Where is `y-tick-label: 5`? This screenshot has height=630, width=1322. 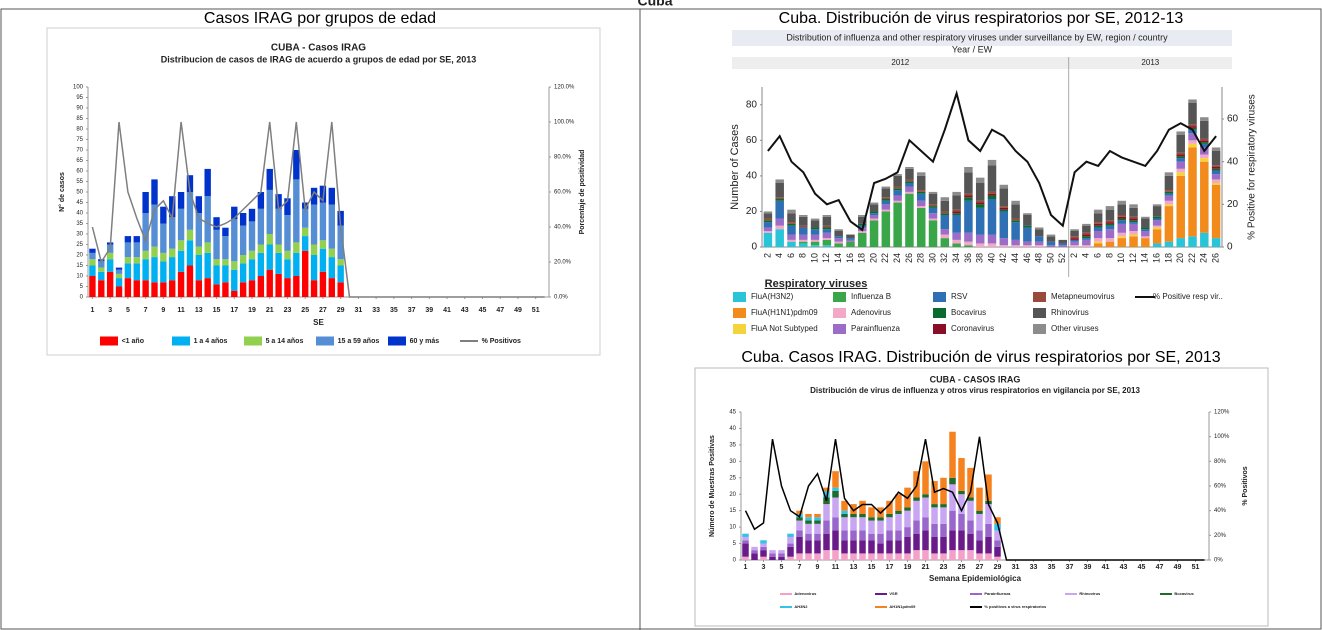 y-tick-label: 5 is located at coordinates (735, 544).